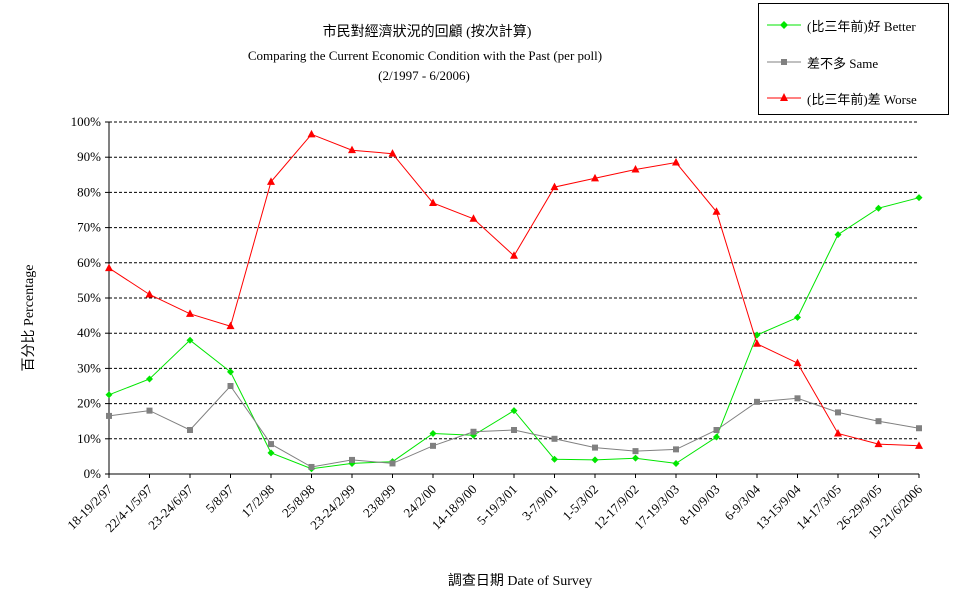  I want to click on x-tick-label: 14-18/9/00, so click(454, 507).